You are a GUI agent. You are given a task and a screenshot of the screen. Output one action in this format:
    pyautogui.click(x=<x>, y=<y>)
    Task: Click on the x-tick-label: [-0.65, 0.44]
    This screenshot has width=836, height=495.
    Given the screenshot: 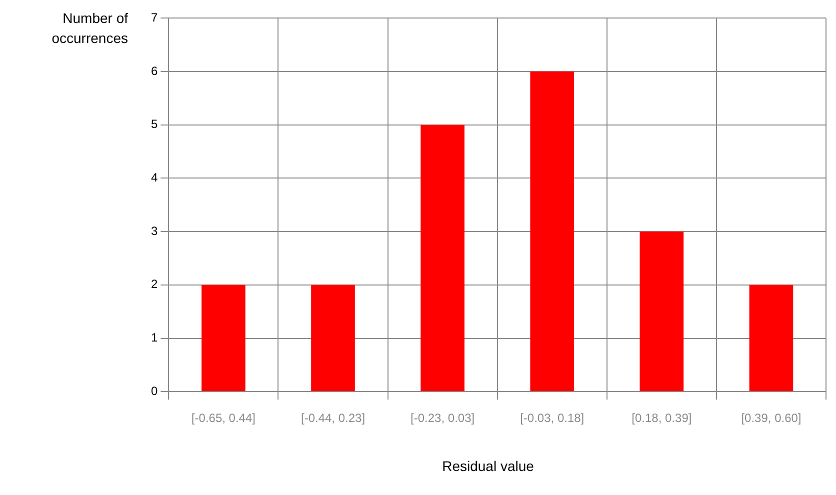 What is the action you would take?
    pyautogui.click(x=223, y=418)
    